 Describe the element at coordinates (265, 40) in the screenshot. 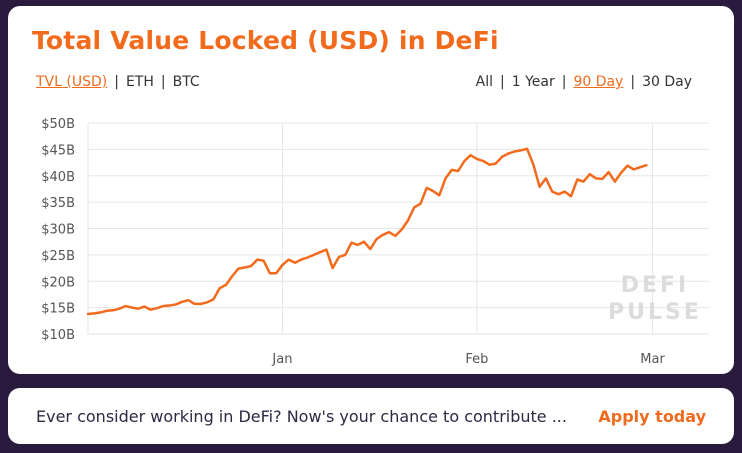

I see `chart-title: Total Value Locked (USD) in DeFi` at that location.